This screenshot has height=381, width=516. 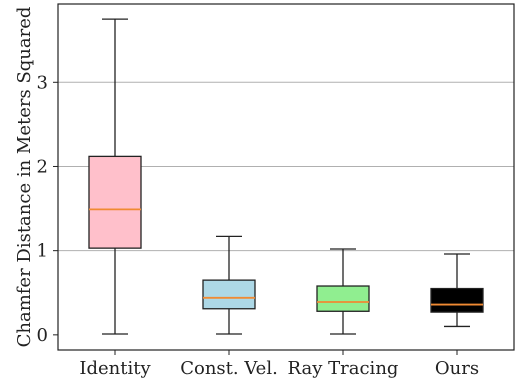 What do you see at coordinates (279, 364) in the screenshot?
I see `x-axis-ticks: Identity Const. Vel. Ray Tracing Ours` at bounding box center [279, 364].